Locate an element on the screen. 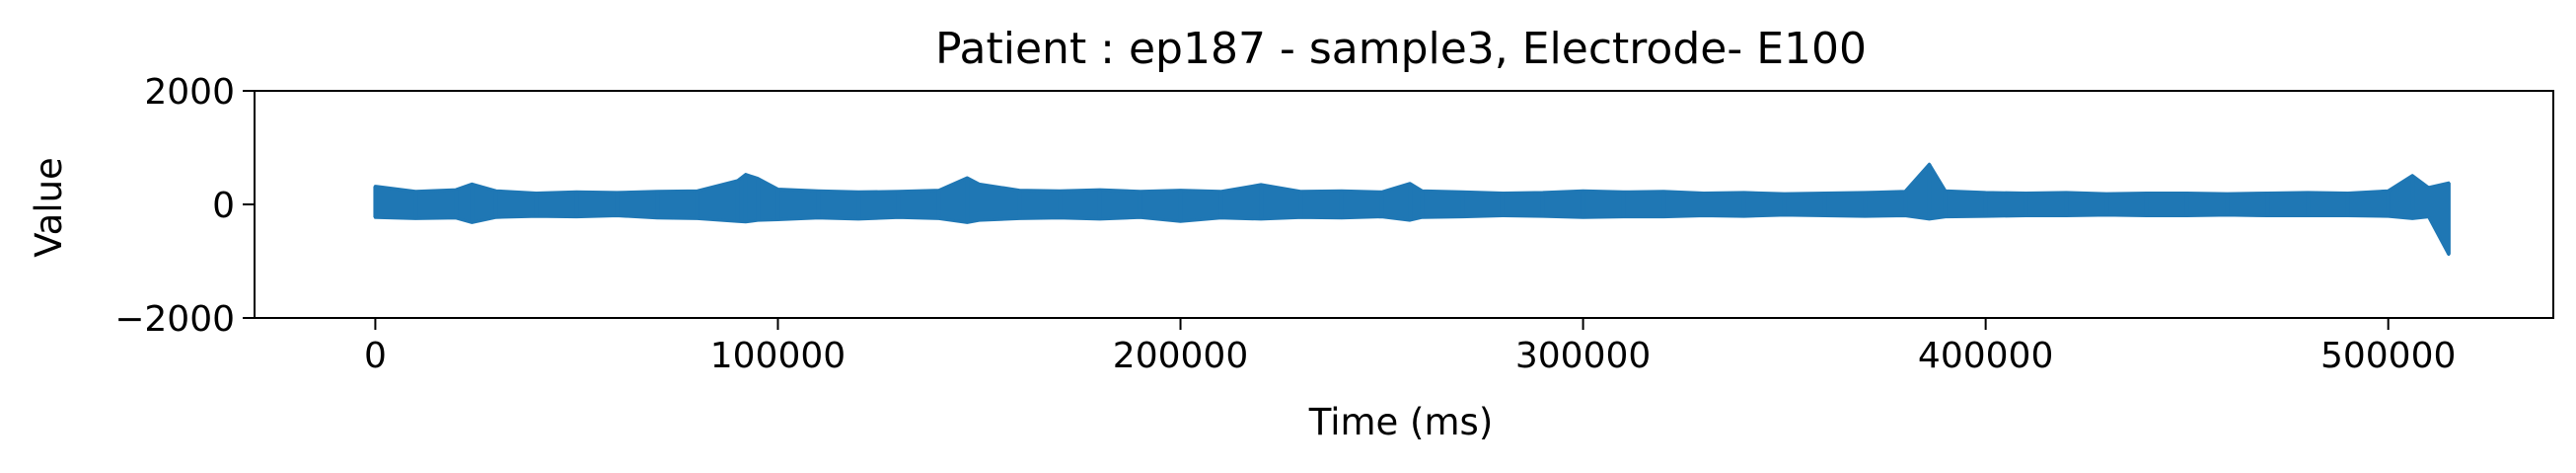 This screenshot has width=2576, height=473. x-tick-label: 500000 is located at coordinates (2388, 356).